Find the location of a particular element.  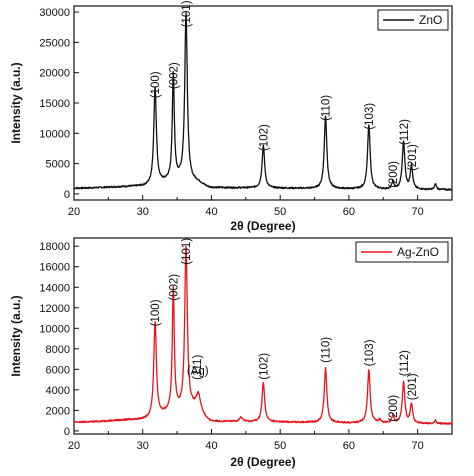

peak-label: (111) is located at coordinates (198, 367).